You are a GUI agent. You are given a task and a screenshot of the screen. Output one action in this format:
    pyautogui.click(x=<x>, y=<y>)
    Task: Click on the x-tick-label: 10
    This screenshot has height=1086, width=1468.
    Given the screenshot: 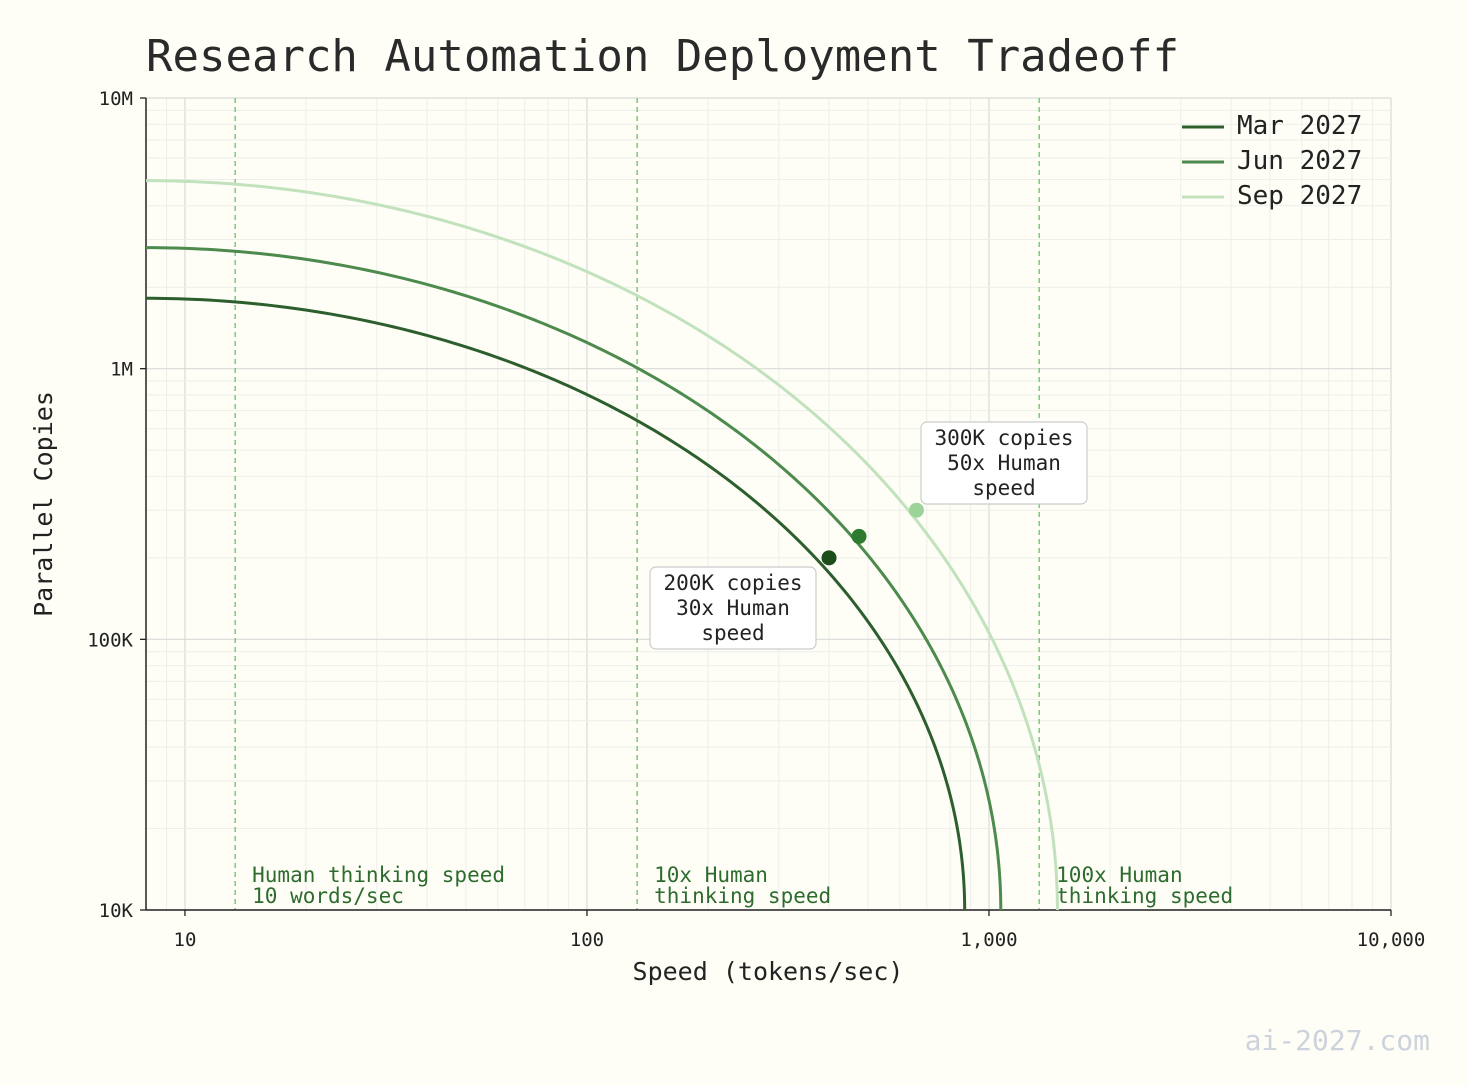 What is the action you would take?
    pyautogui.click(x=185, y=940)
    